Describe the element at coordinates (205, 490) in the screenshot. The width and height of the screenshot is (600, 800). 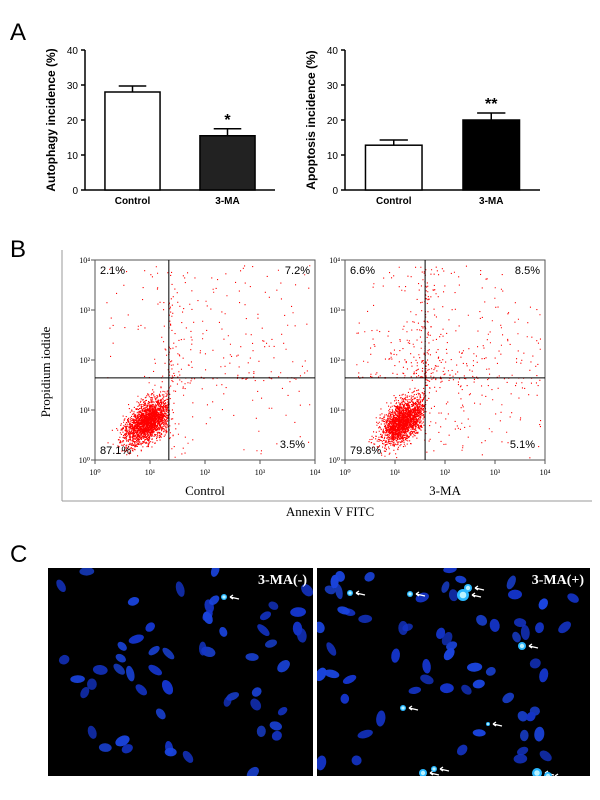
I see `x-axis-label: Control` at that location.